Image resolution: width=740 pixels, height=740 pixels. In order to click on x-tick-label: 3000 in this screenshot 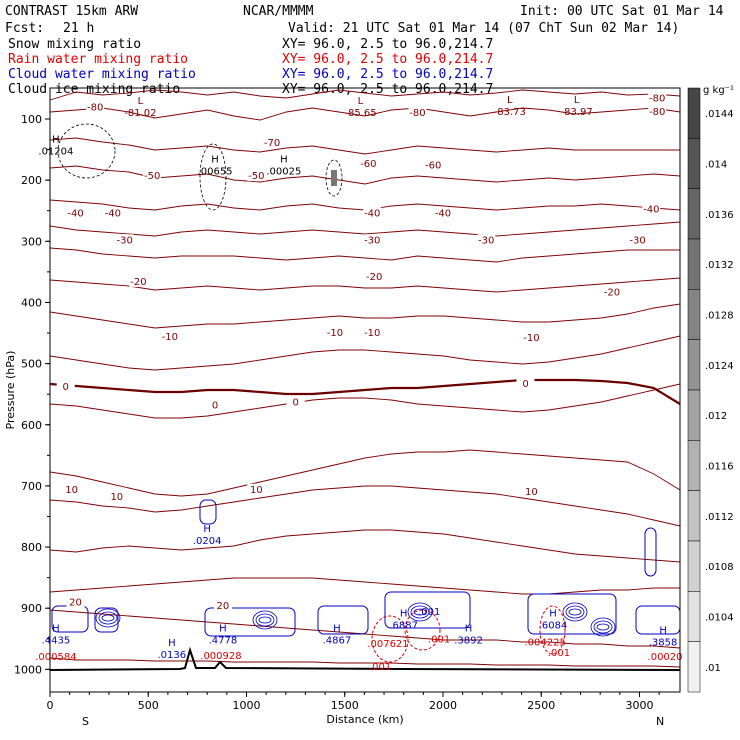, I will do `click(640, 705)`.